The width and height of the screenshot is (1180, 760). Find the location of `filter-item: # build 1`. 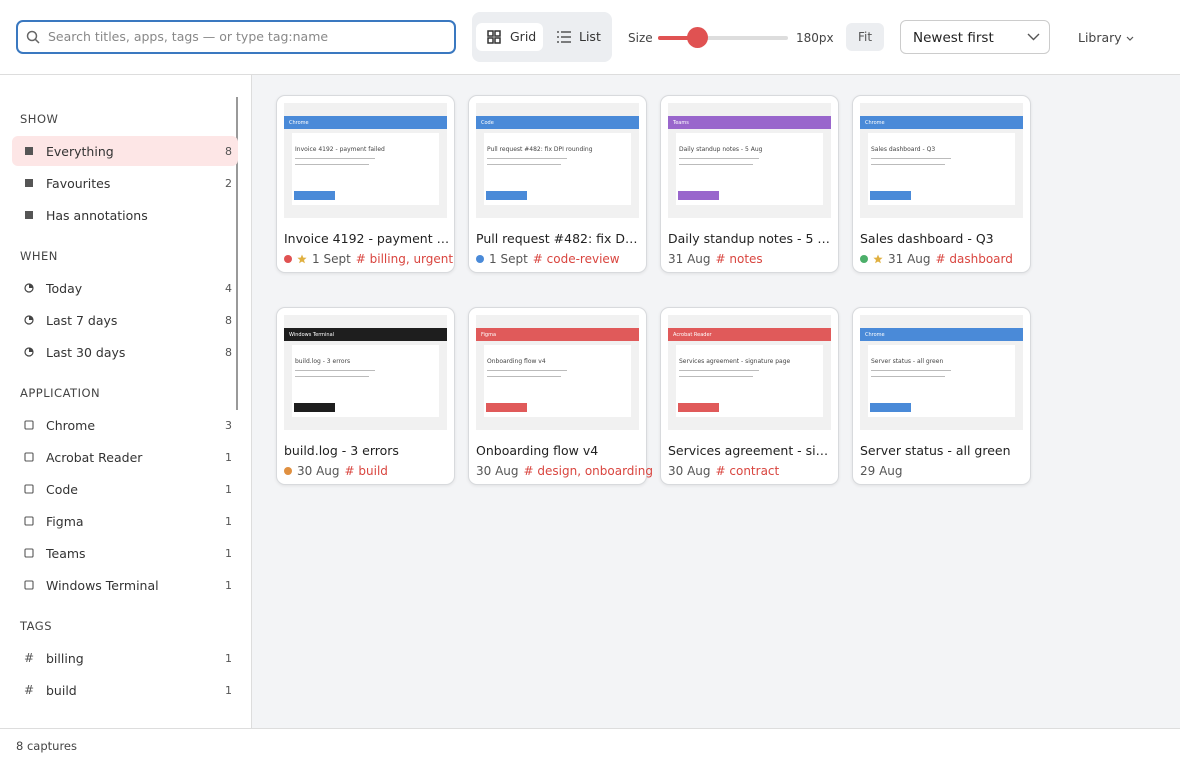

filter-item: # build 1 is located at coordinates (125, 690).